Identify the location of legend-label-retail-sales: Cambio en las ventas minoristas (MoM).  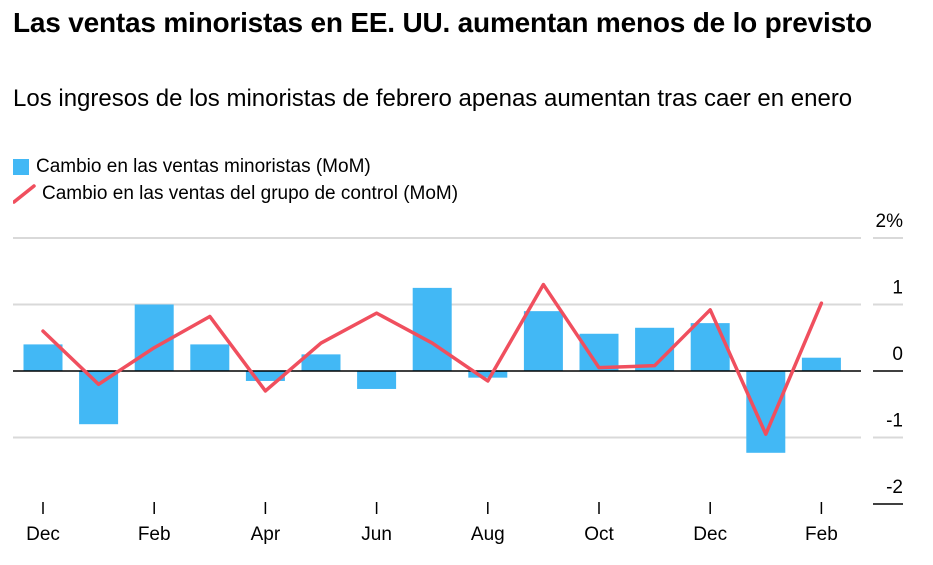
(203, 166).